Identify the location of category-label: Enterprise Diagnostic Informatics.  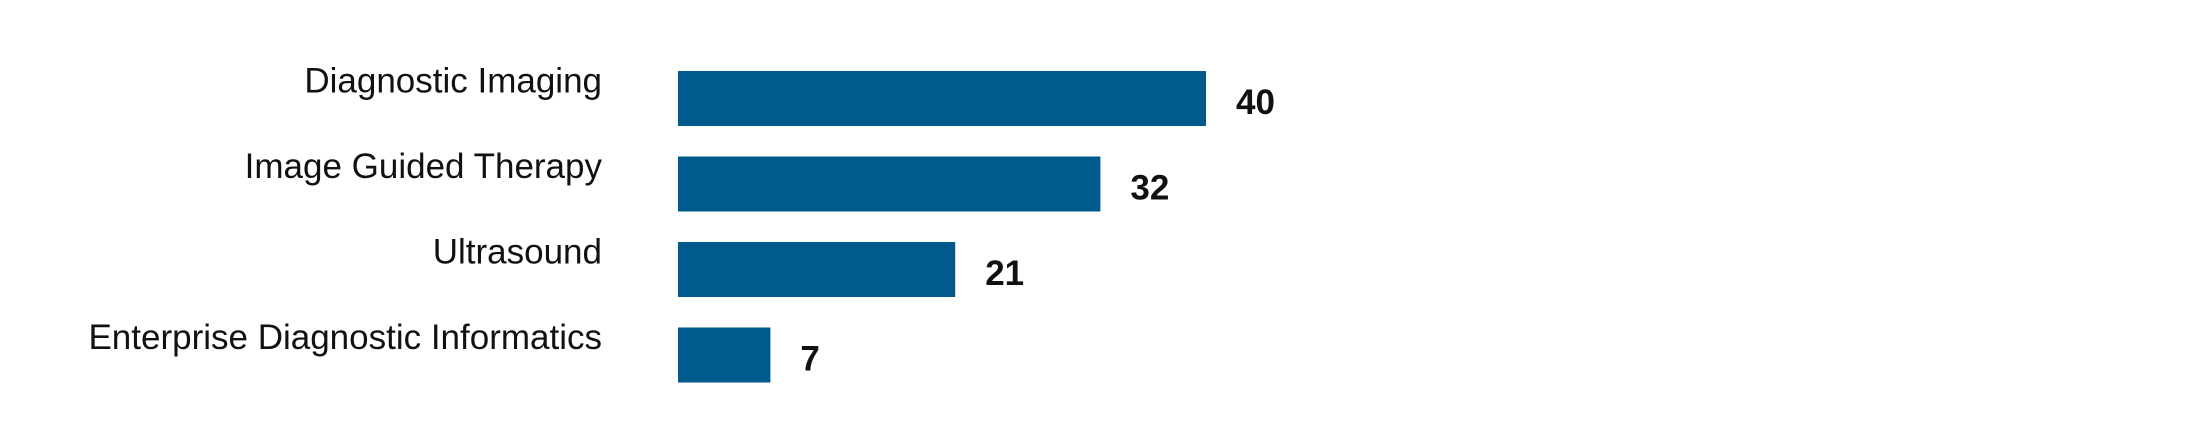
(345, 337).